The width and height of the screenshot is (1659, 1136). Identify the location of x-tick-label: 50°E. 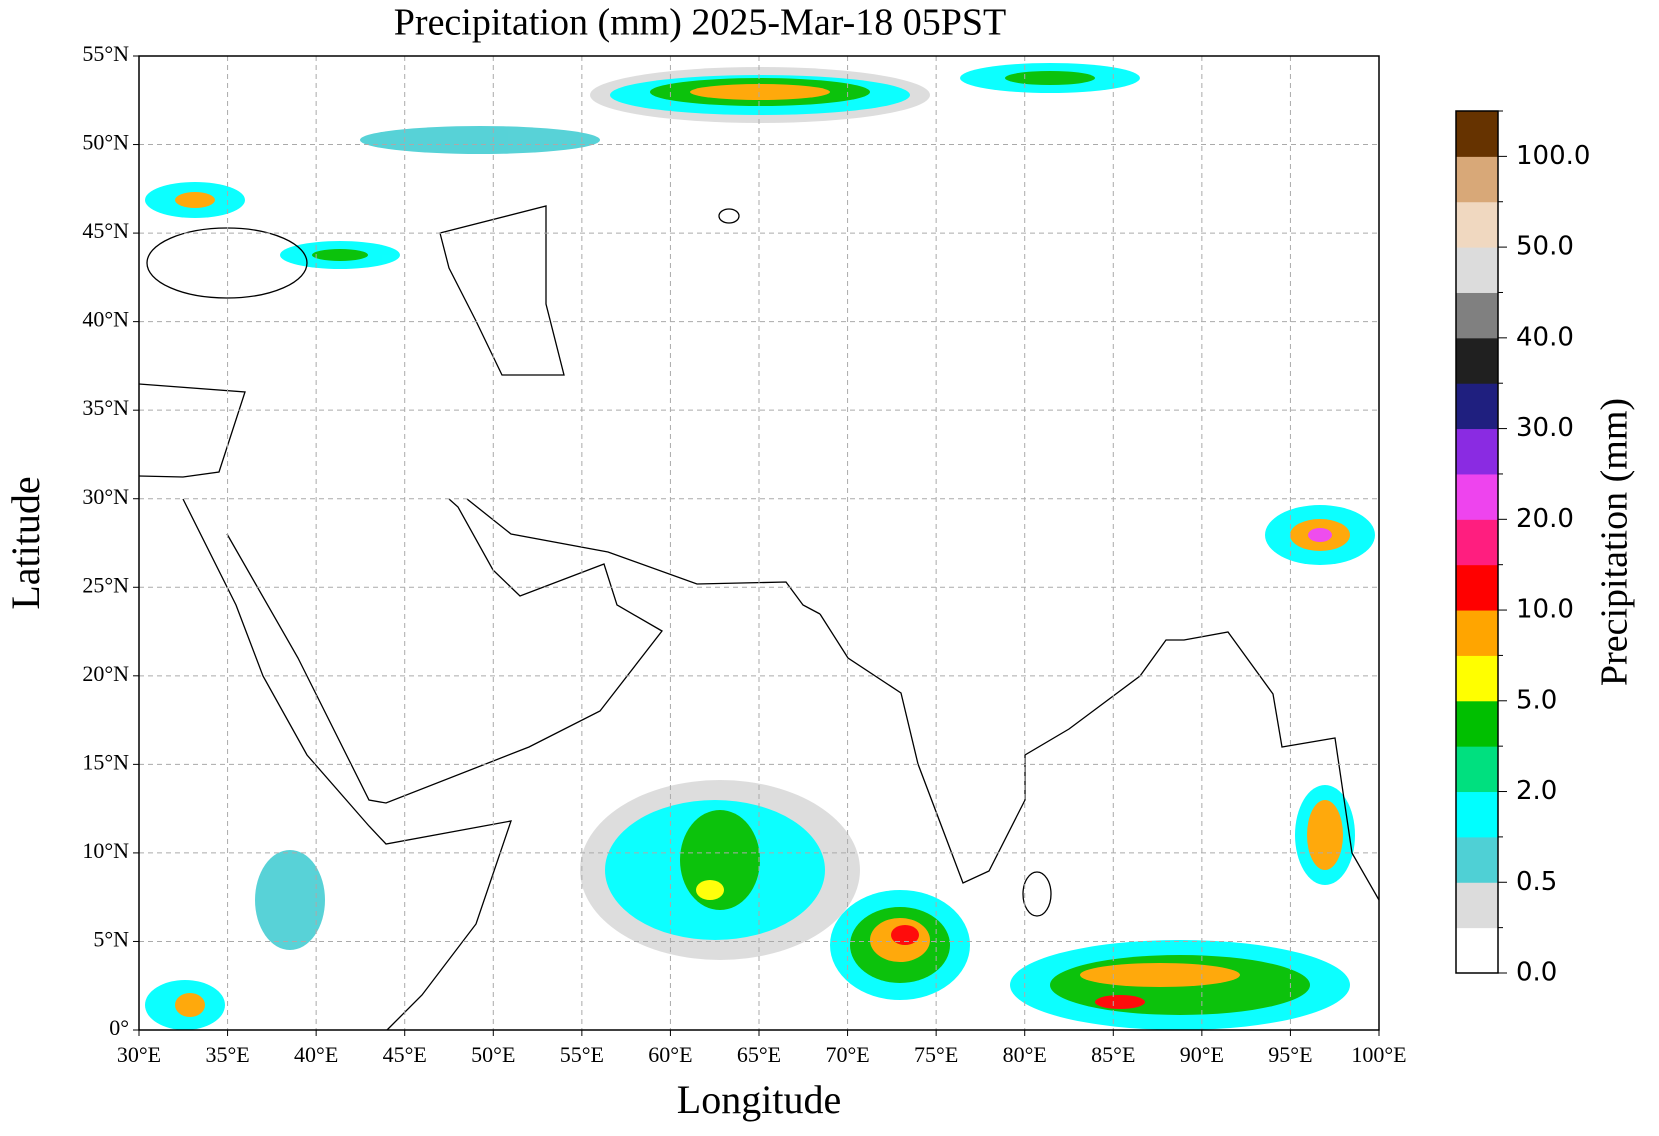
(493, 1054).